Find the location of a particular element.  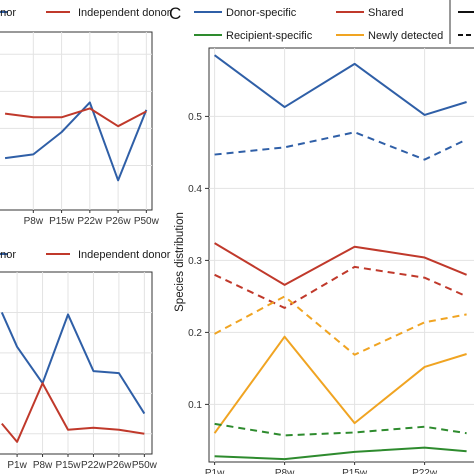

bottom-left-gridlines is located at coordinates (76, 363).